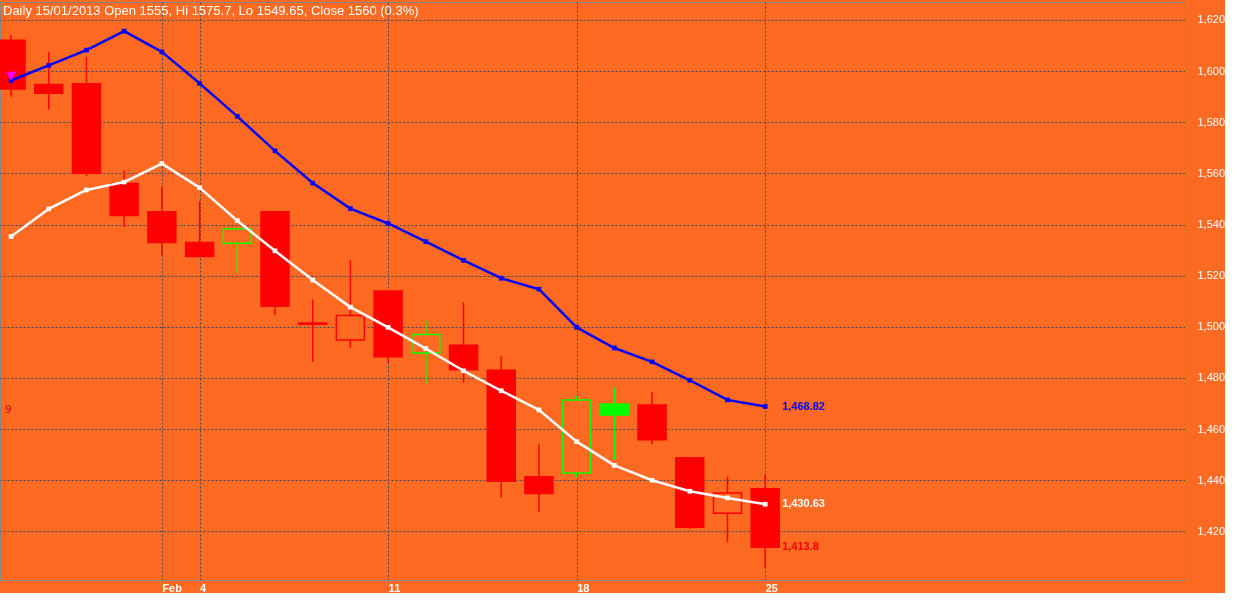 The height and width of the screenshot is (608, 1246). I want to click on annotation: 9, so click(8, 409).